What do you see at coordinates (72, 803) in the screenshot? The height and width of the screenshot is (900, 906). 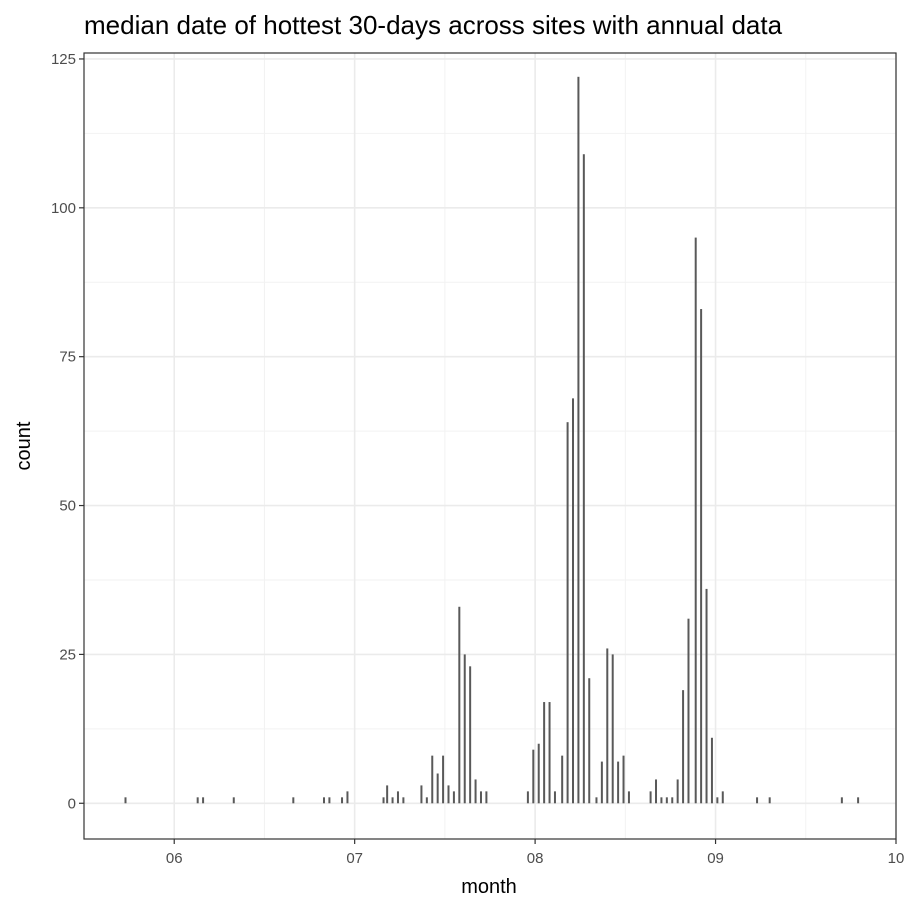 I see `y-tick-label: 0` at bounding box center [72, 803].